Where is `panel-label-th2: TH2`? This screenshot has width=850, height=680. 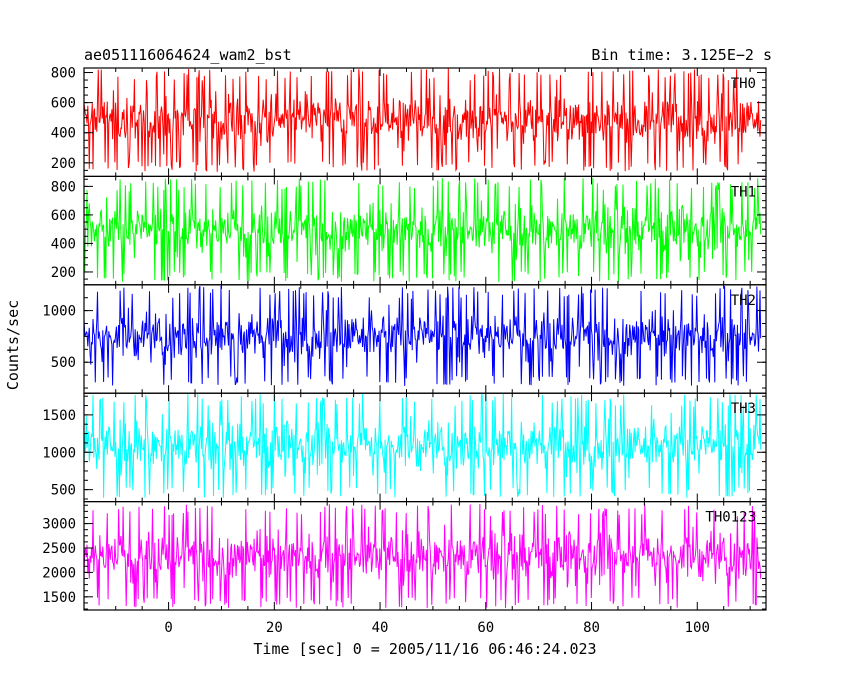
panel-label-th2: TH2 is located at coordinates (743, 301).